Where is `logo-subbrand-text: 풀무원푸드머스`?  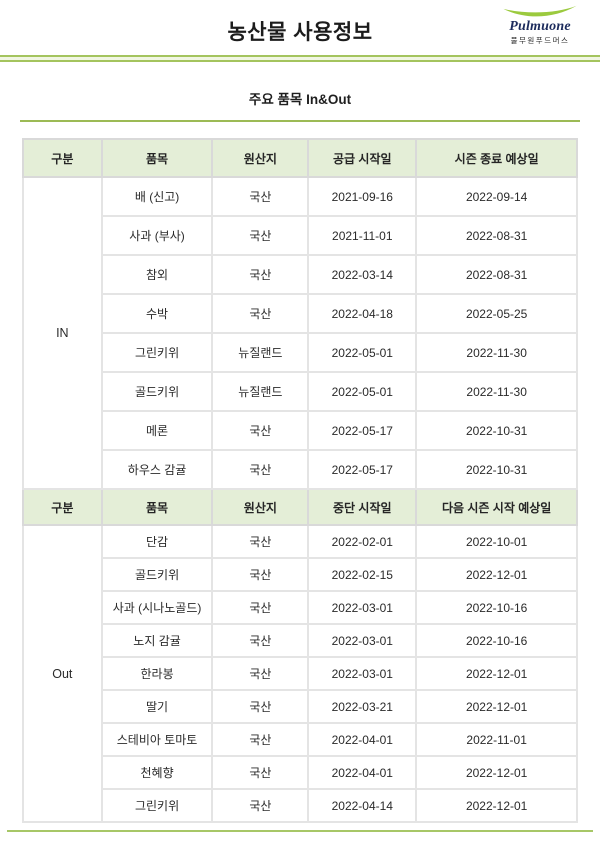 logo-subbrand-text: 풀무원푸드머스 is located at coordinates (540, 40).